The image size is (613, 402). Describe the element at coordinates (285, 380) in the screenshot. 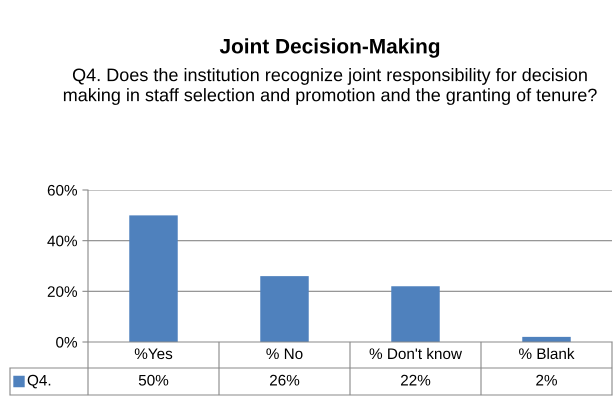

I see `data-label: 26%` at that location.